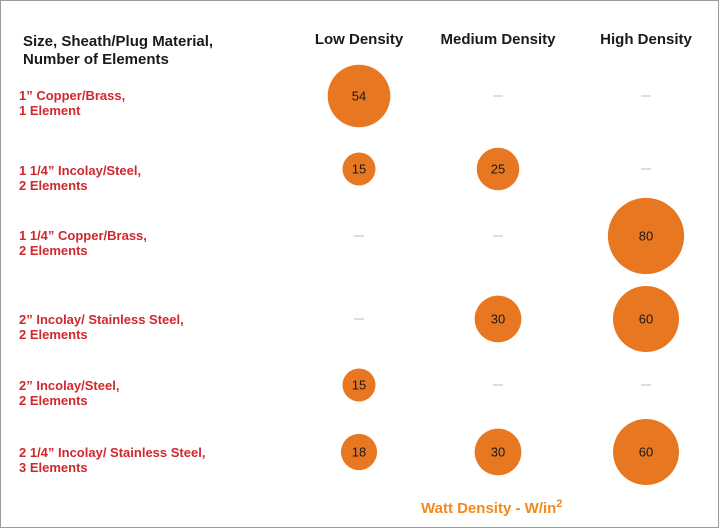 The width and height of the screenshot is (719, 528). Describe the element at coordinates (53, 467) in the screenshot. I see `row-label-line: 3 Elements` at that location.